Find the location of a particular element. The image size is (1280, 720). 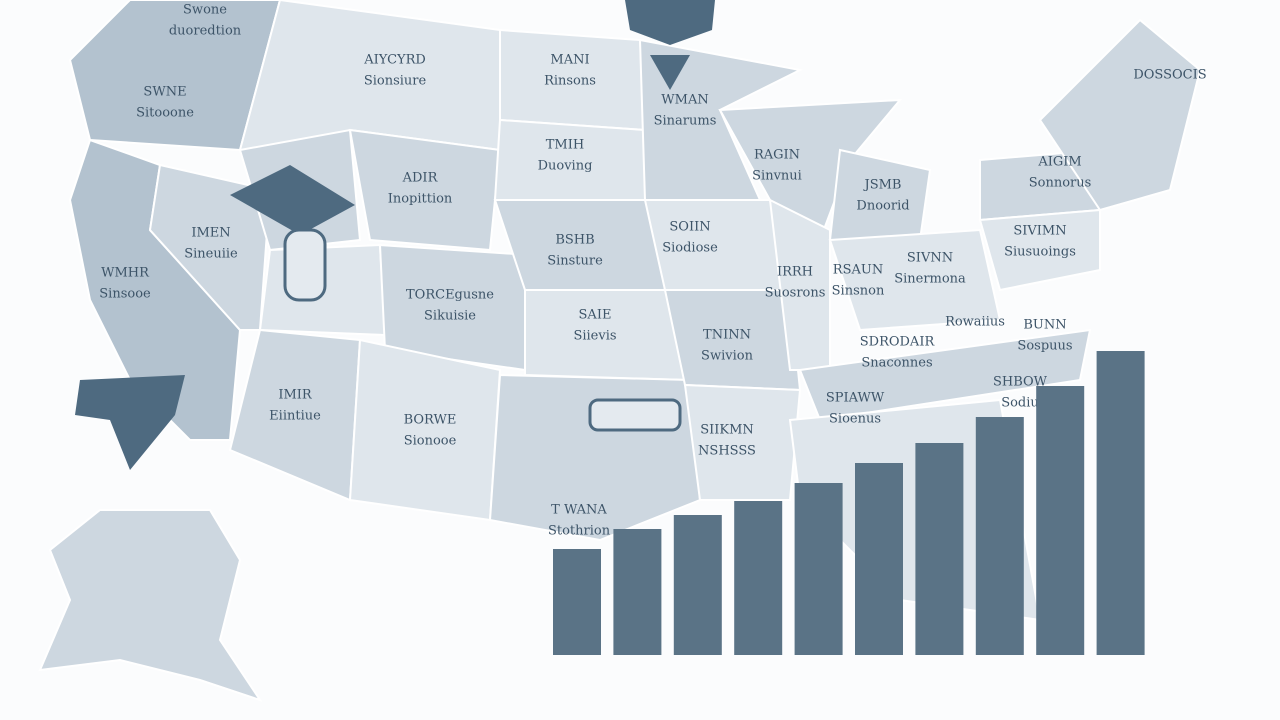

state-label: Siievis is located at coordinates (594, 336).